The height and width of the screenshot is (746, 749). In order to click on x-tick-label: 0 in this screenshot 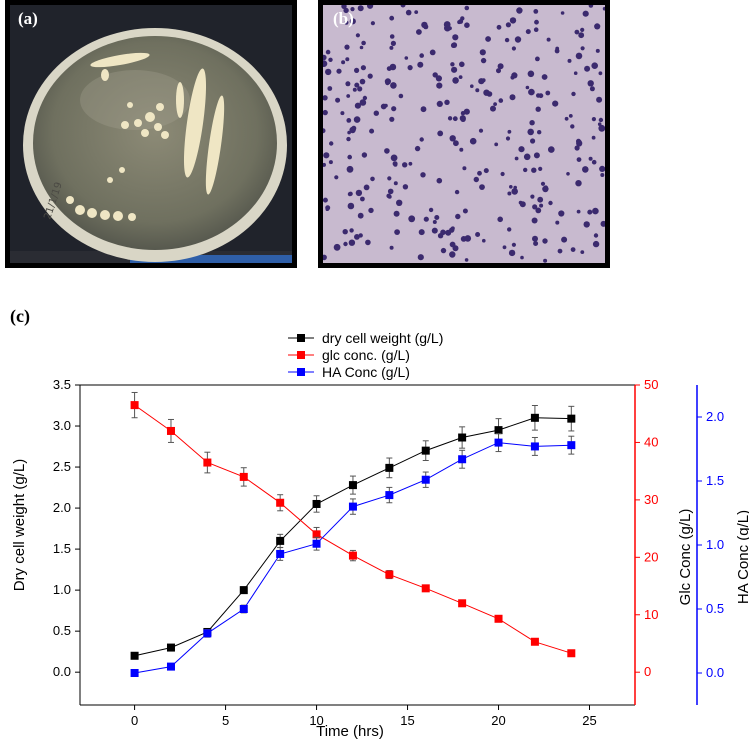, I will do `click(134, 720)`.